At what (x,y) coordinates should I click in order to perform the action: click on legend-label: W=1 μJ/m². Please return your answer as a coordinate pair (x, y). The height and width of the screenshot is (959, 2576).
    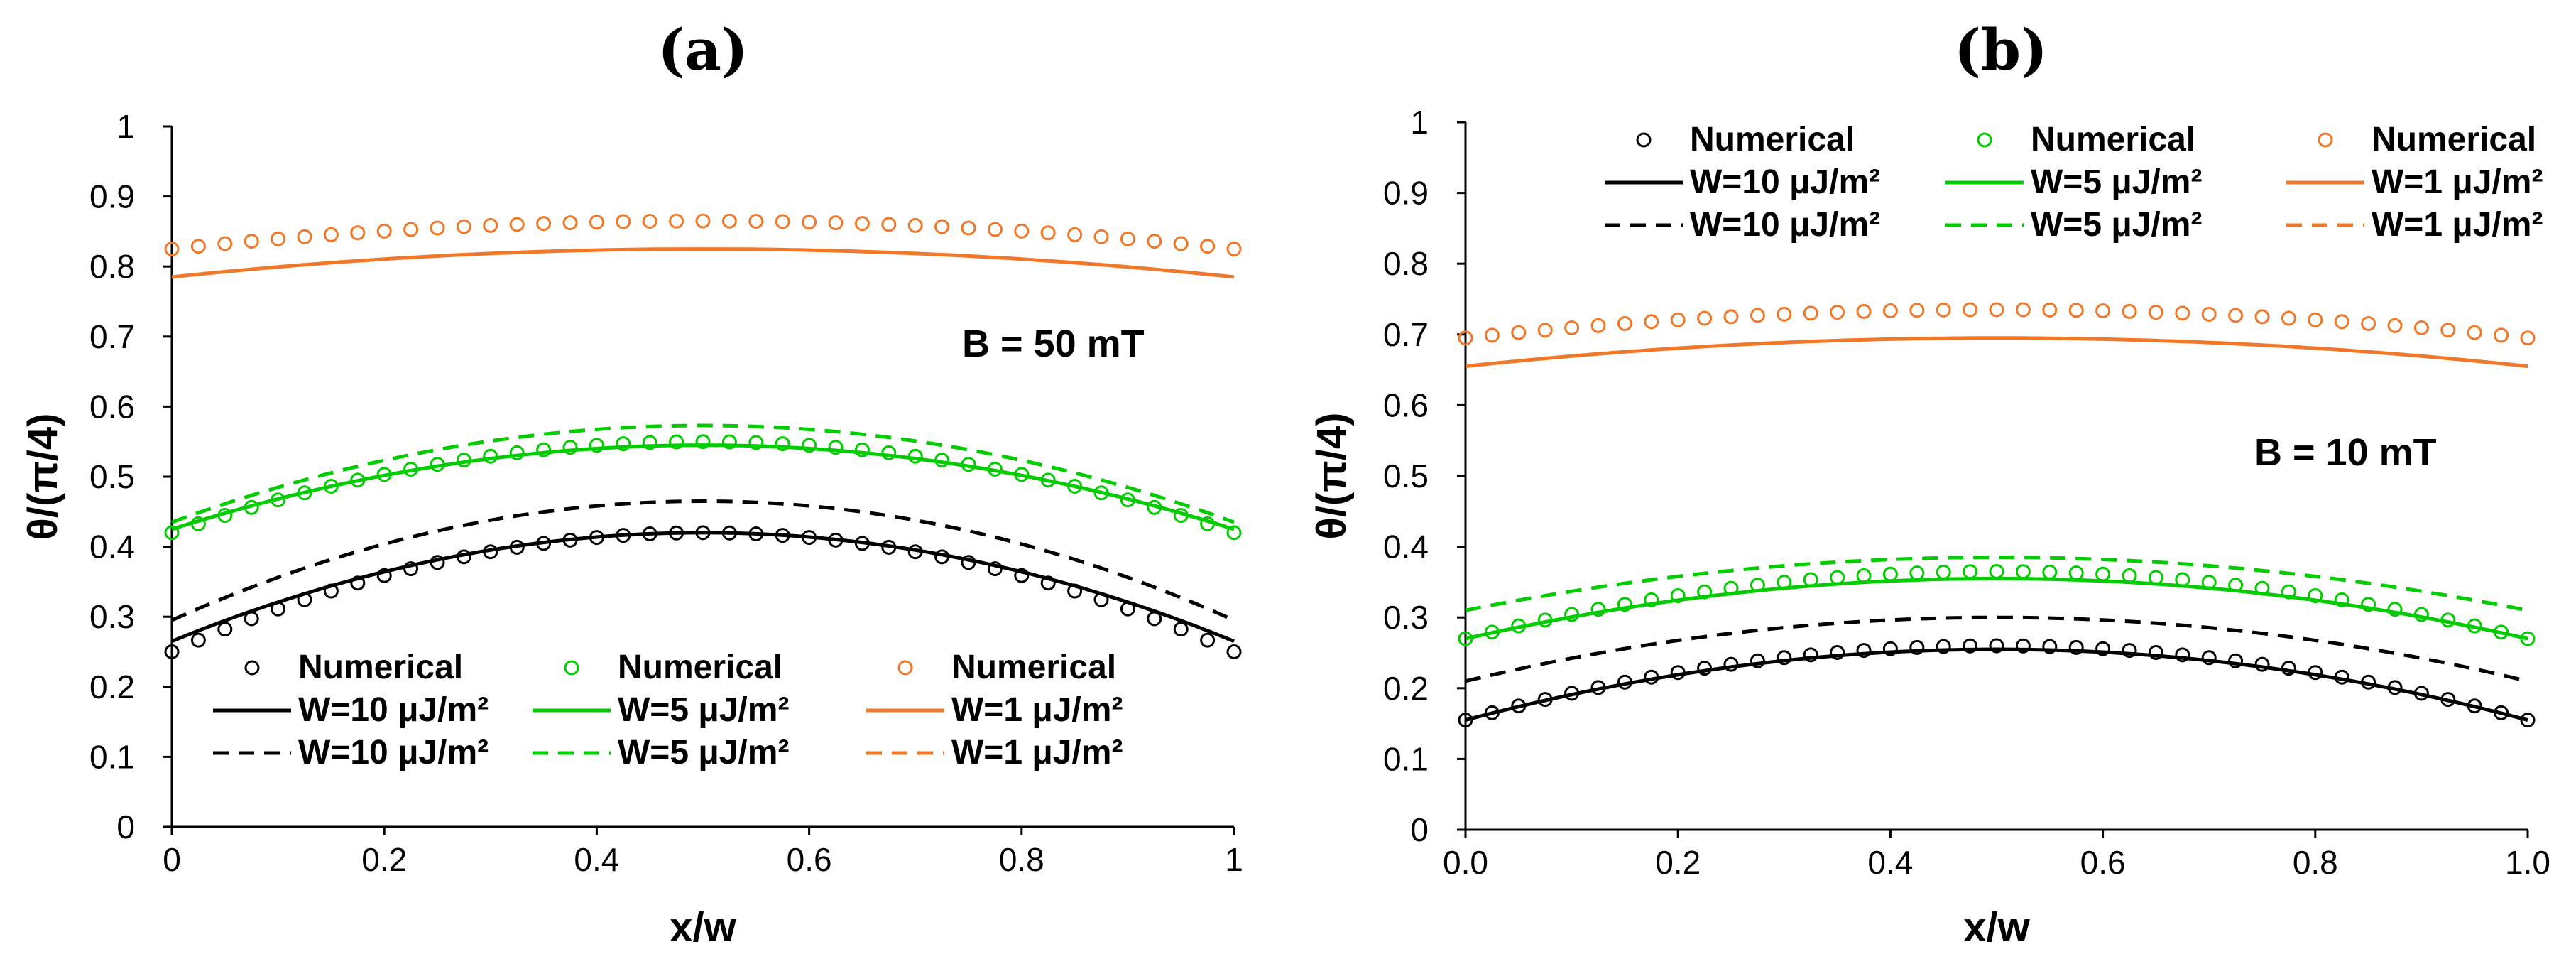
    Looking at the image, I should click on (2457, 225).